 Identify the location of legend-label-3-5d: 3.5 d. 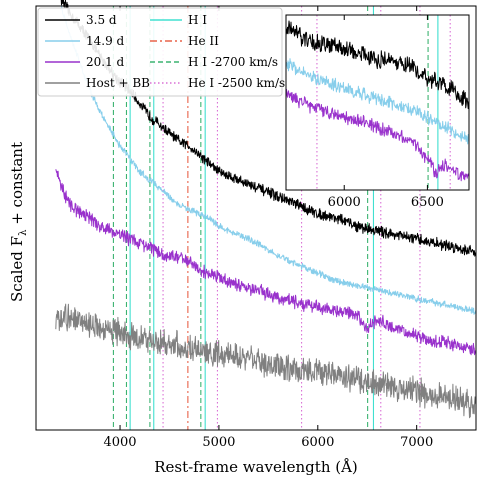
(101, 20).